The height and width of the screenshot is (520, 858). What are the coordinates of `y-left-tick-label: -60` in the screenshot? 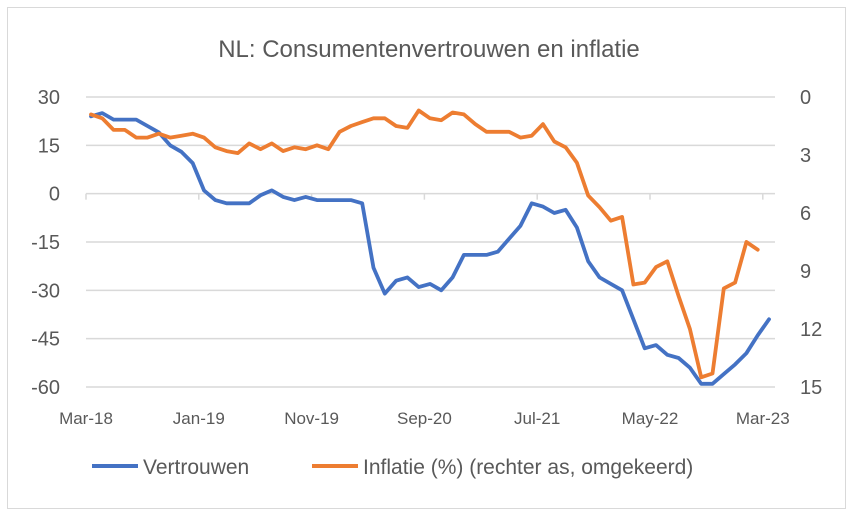 It's located at (45, 388).